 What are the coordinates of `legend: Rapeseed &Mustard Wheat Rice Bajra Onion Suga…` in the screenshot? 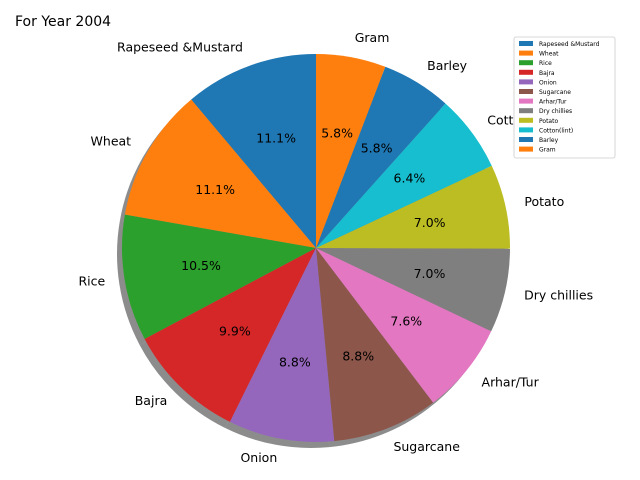 It's located at (564, 97).